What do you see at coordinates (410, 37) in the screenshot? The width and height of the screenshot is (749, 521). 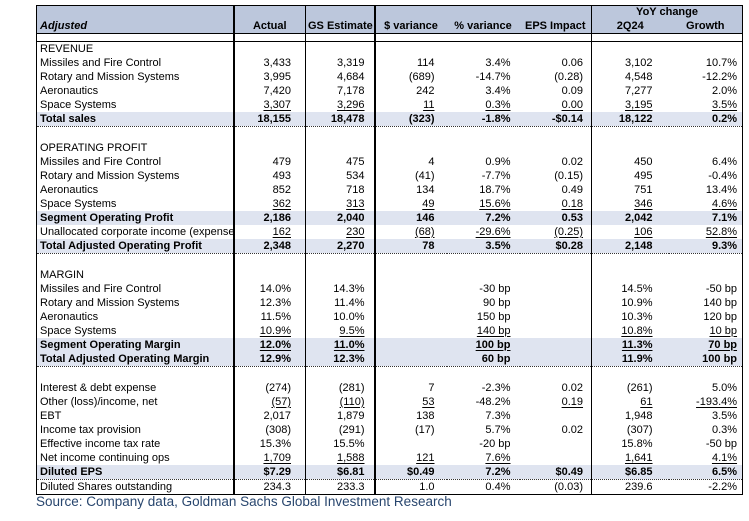 I see `gap-cell` at bounding box center [410, 37].